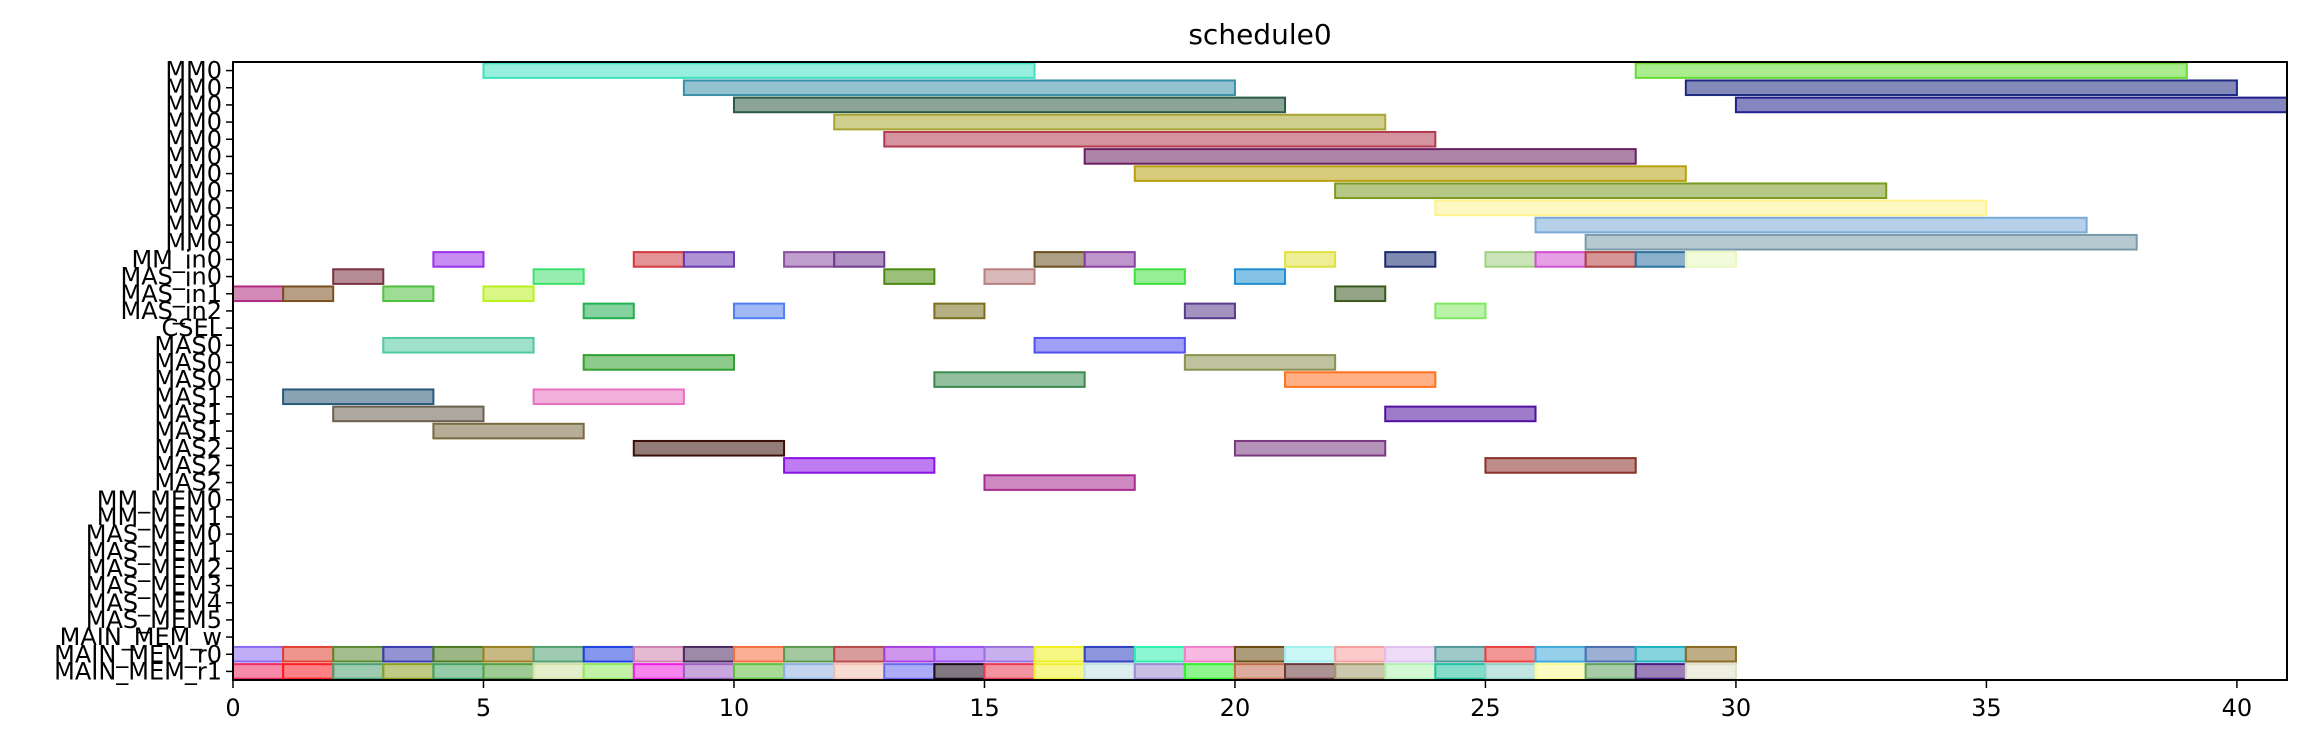  I want to click on chart-title: schedule0, so click(1259, 34).